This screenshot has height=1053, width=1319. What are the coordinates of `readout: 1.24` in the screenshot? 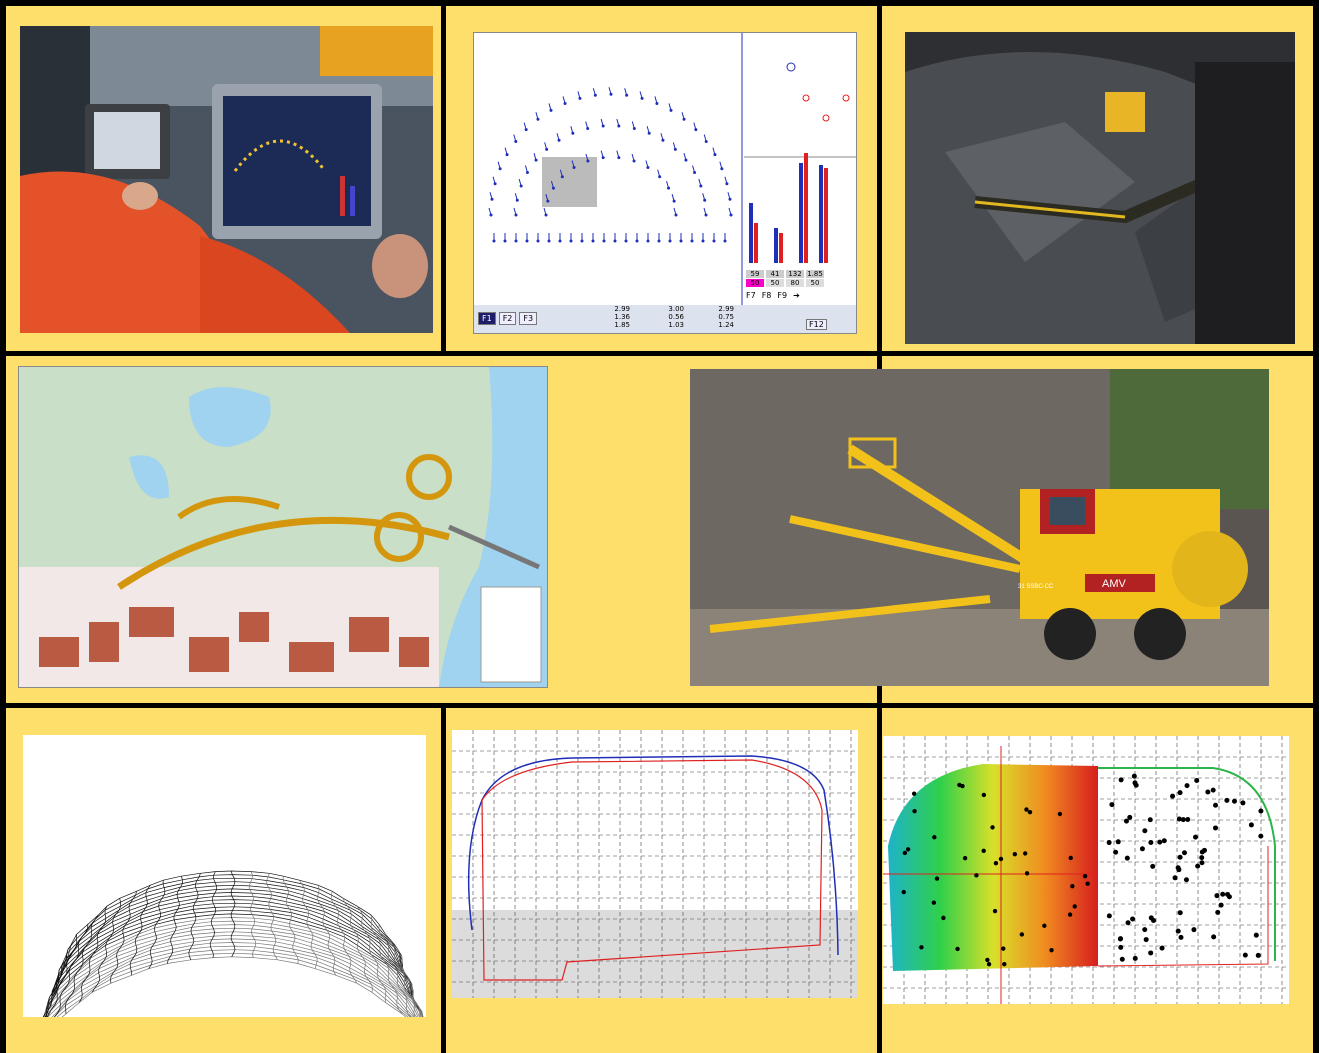 It's located at (726, 325).